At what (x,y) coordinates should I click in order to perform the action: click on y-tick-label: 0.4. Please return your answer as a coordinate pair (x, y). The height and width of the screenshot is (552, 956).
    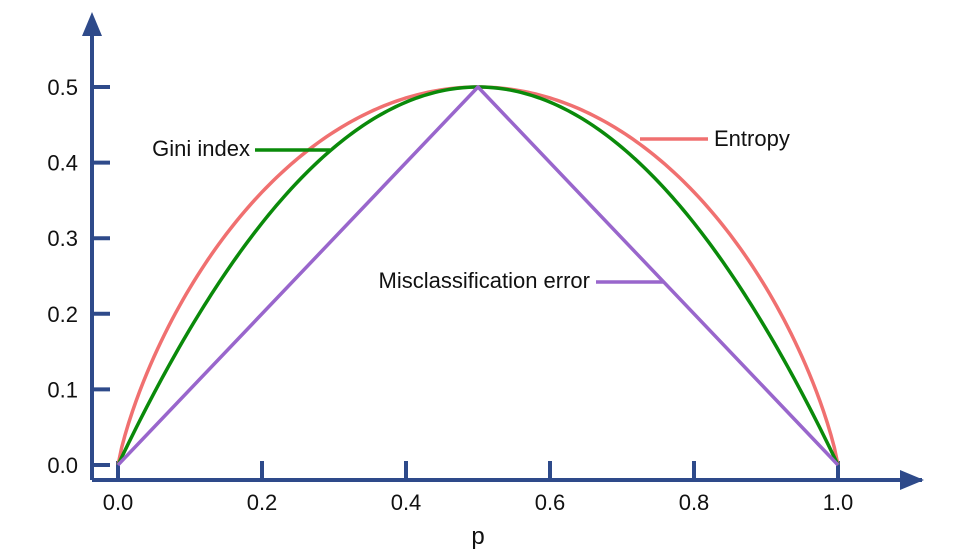
    Looking at the image, I should click on (62, 163).